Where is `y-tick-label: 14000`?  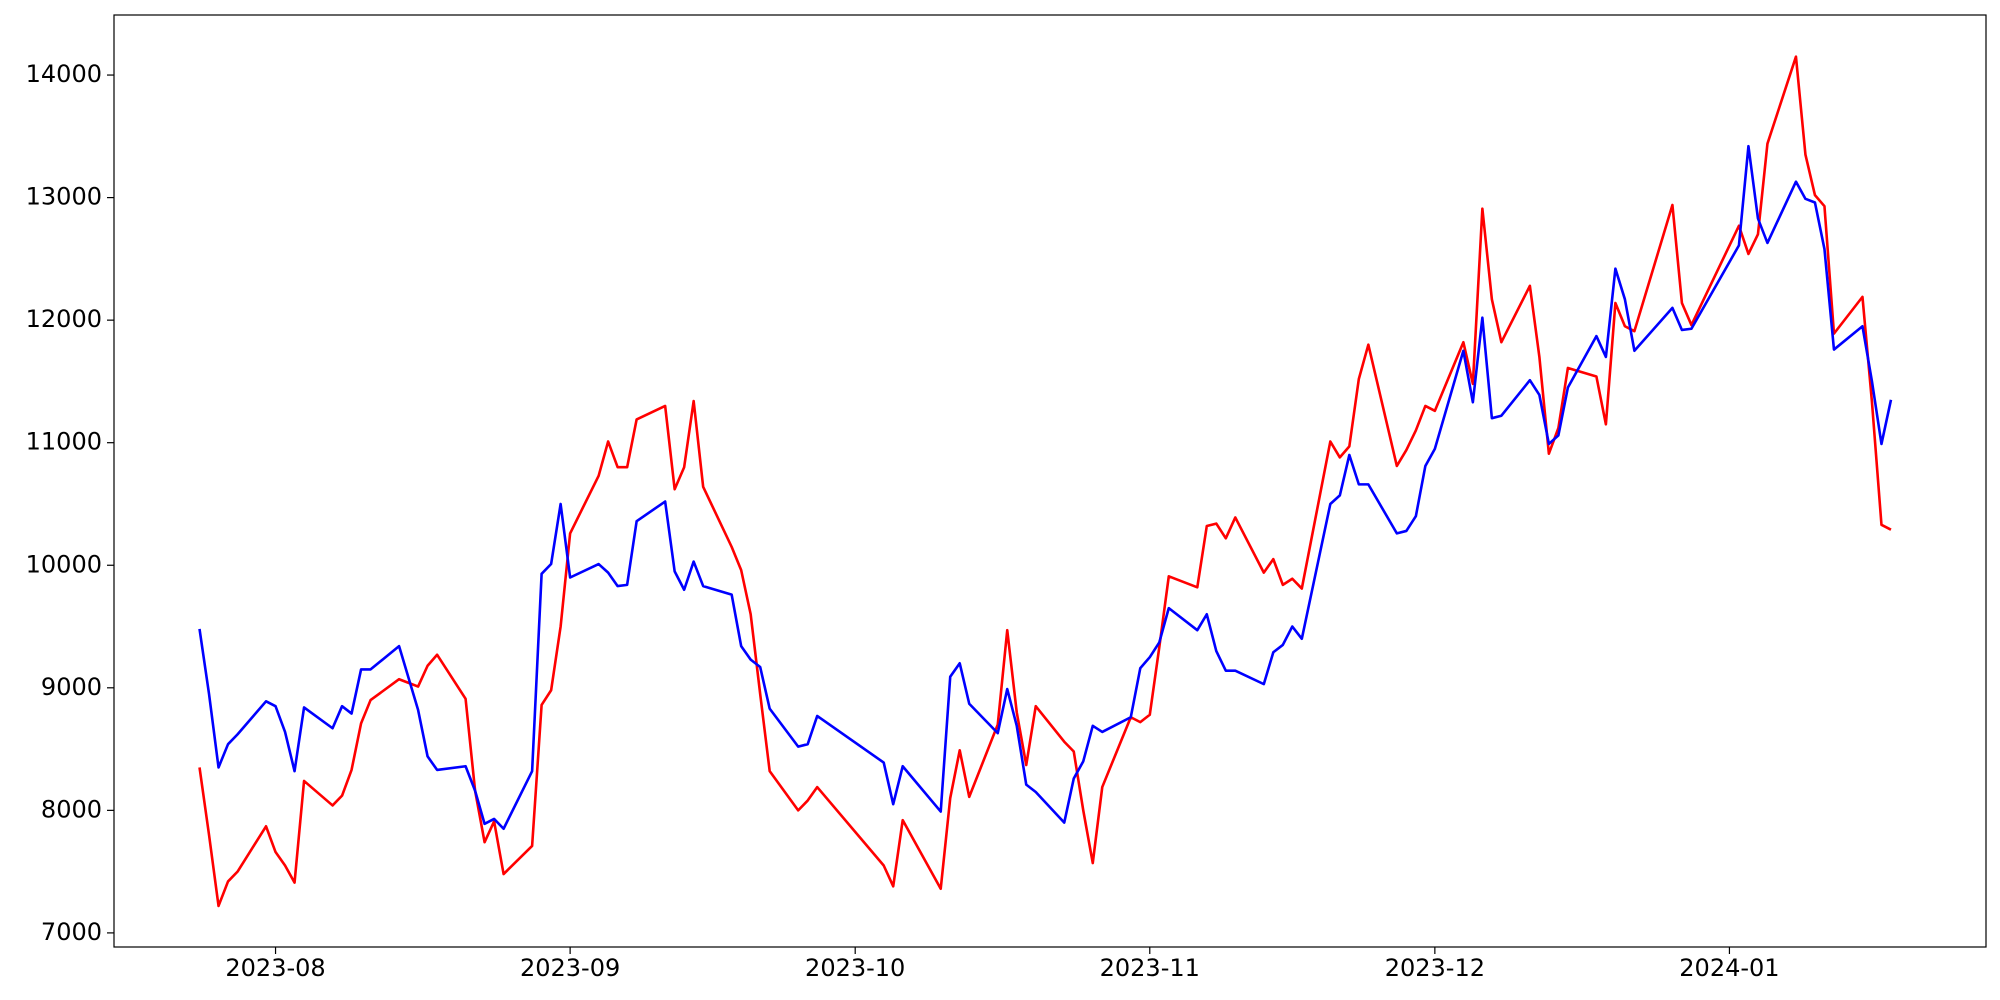
y-tick-label: 14000 is located at coordinates (64, 74).